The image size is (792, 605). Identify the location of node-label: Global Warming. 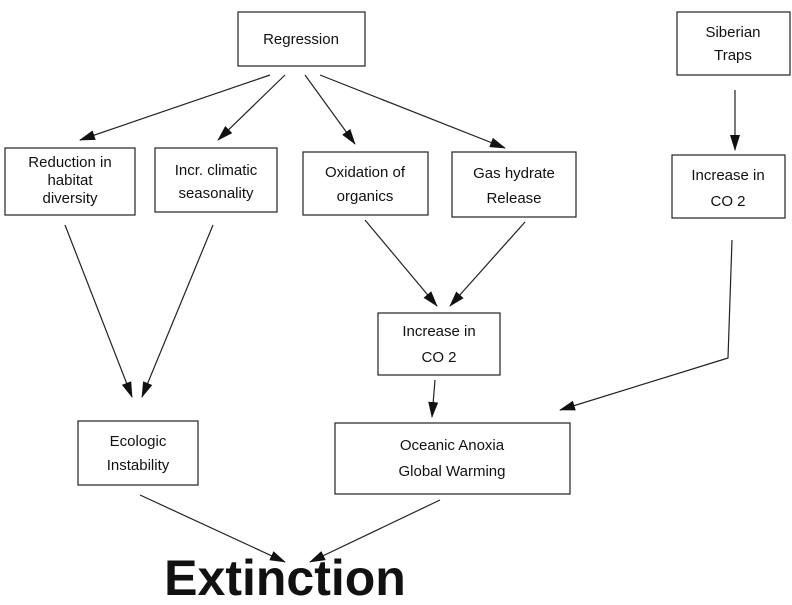
(452, 471).